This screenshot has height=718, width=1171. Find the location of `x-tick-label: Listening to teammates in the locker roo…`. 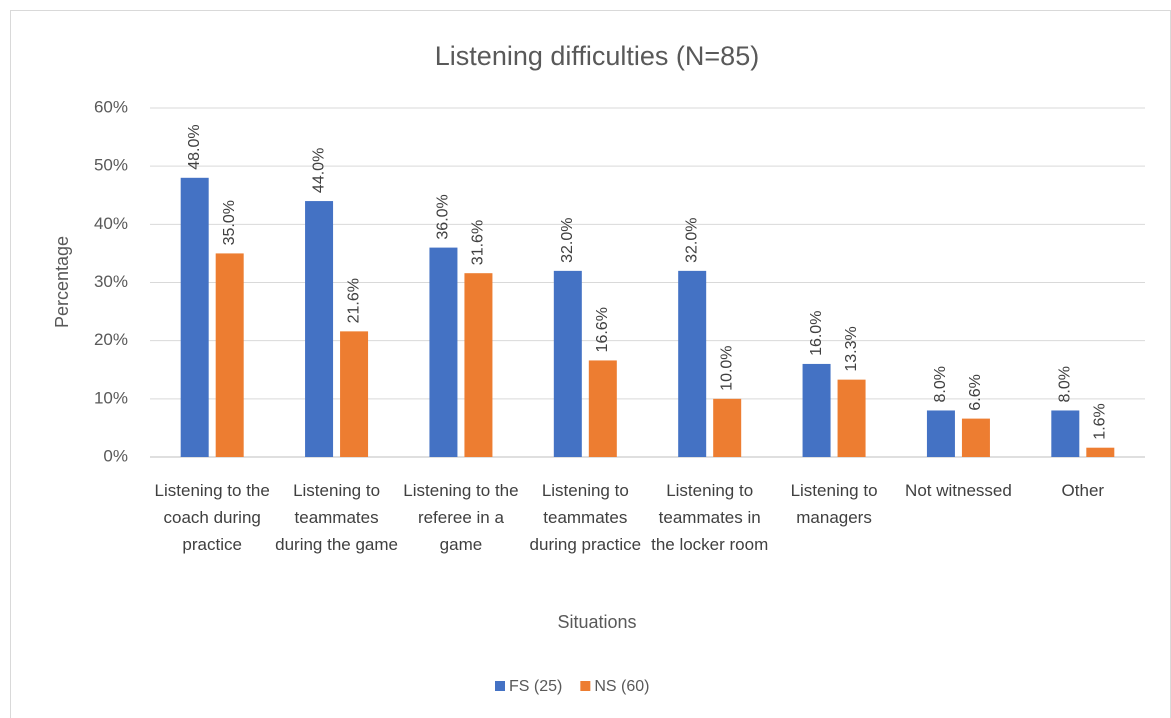

x-tick-label: Listening to teammates in the locker roo… is located at coordinates (710, 517).